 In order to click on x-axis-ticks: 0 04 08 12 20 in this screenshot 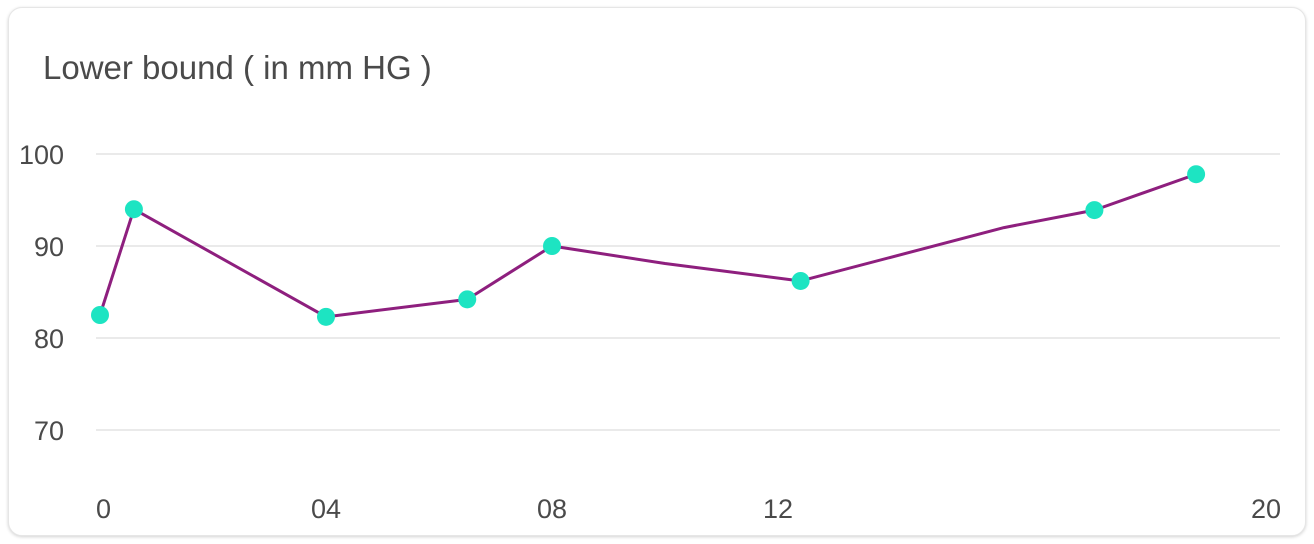, I will do `click(688, 509)`.